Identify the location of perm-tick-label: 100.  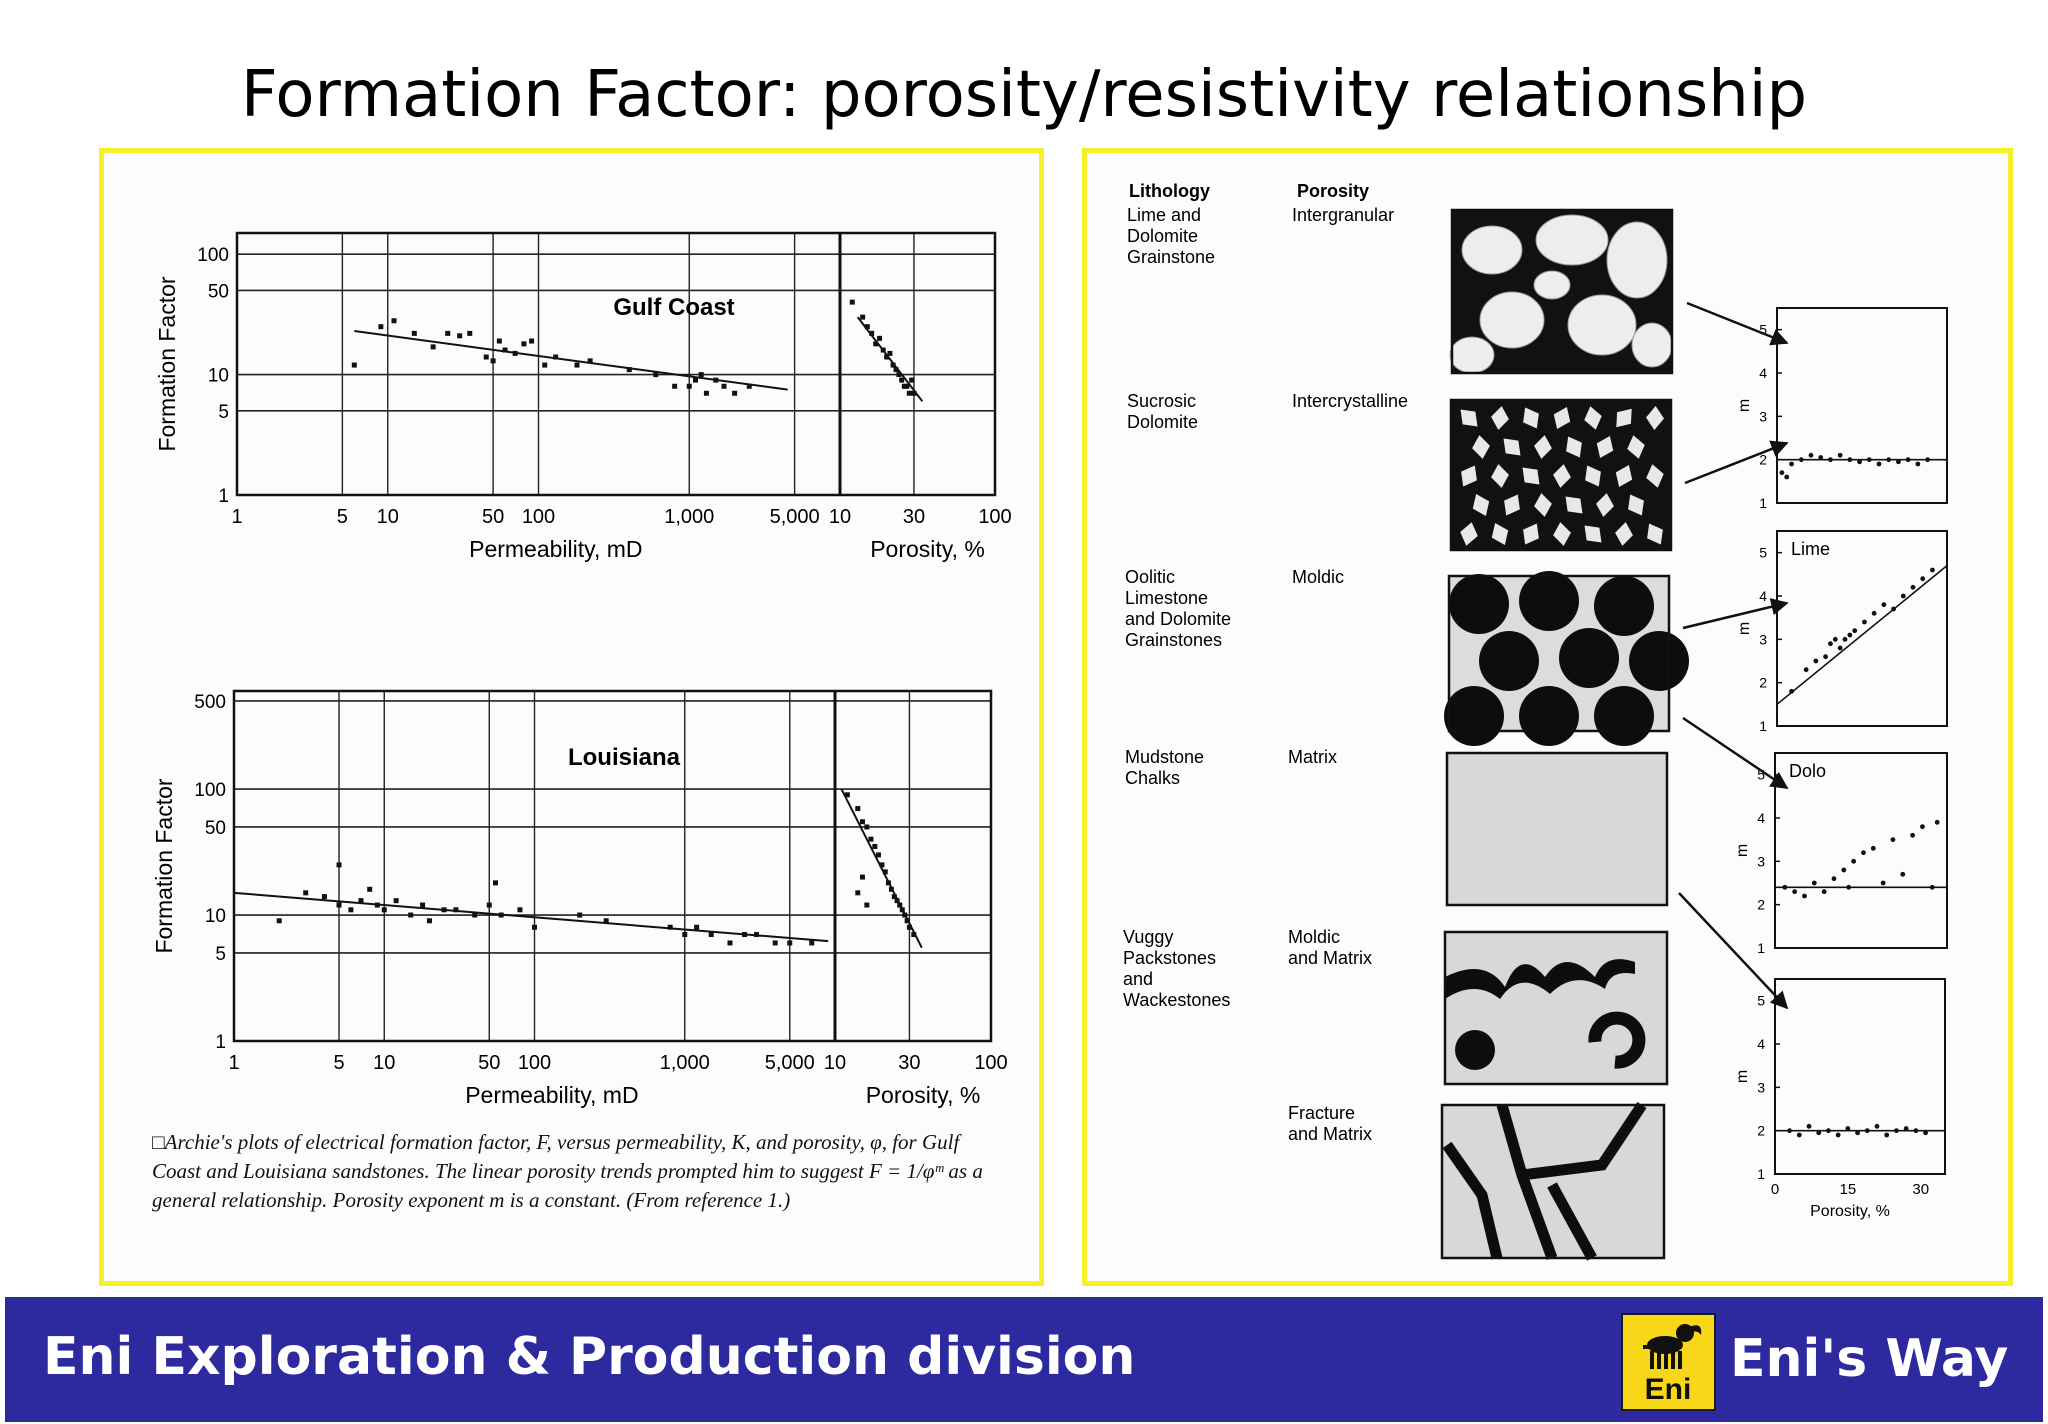
(534, 1063).